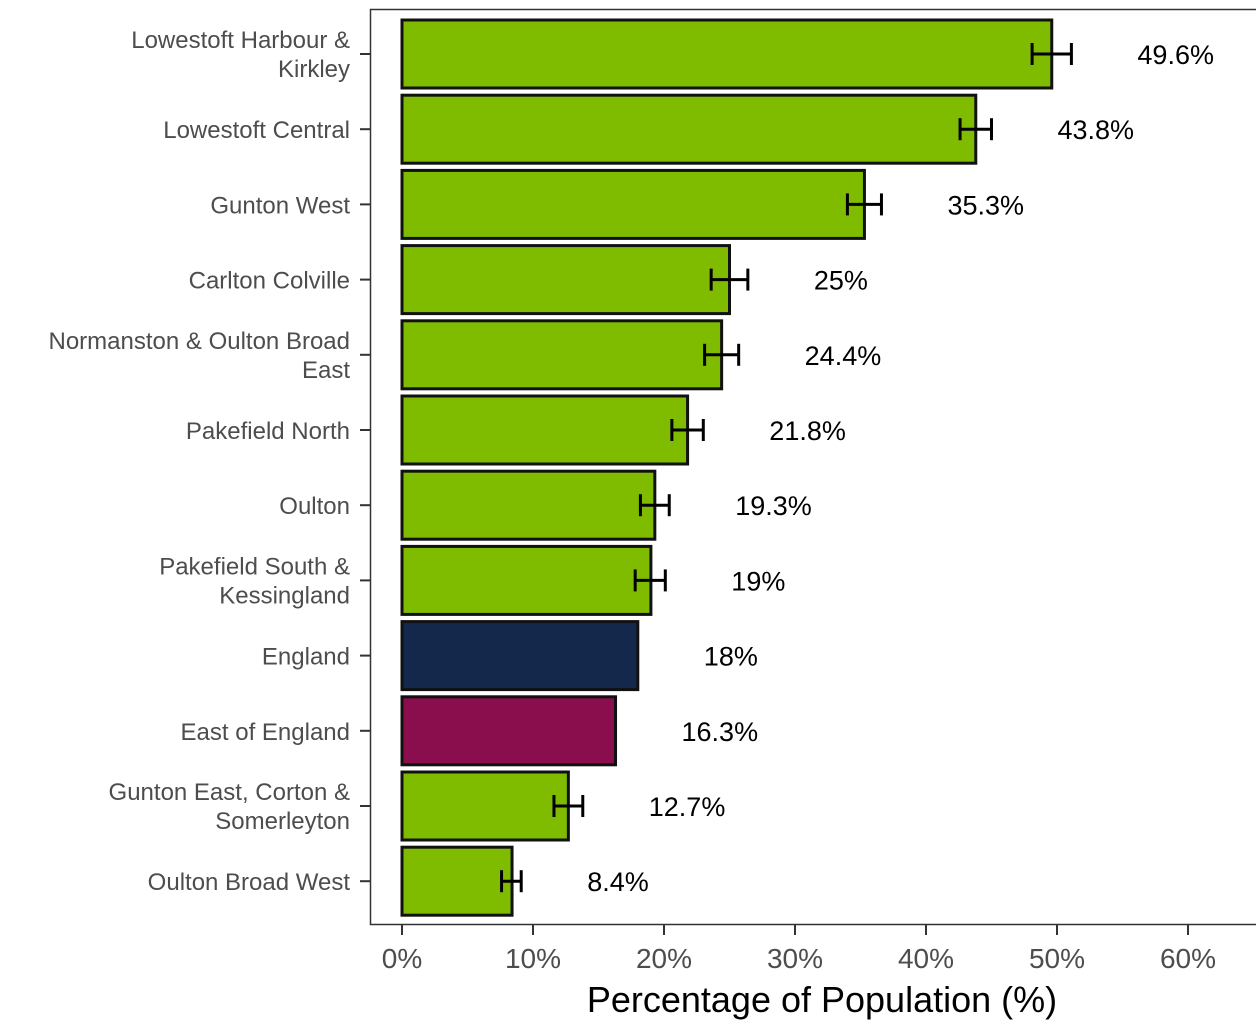  Describe the element at coordinates (229, 792) in the screenshot. I see `category-label-line: Gunton East, Corton &` at that location.